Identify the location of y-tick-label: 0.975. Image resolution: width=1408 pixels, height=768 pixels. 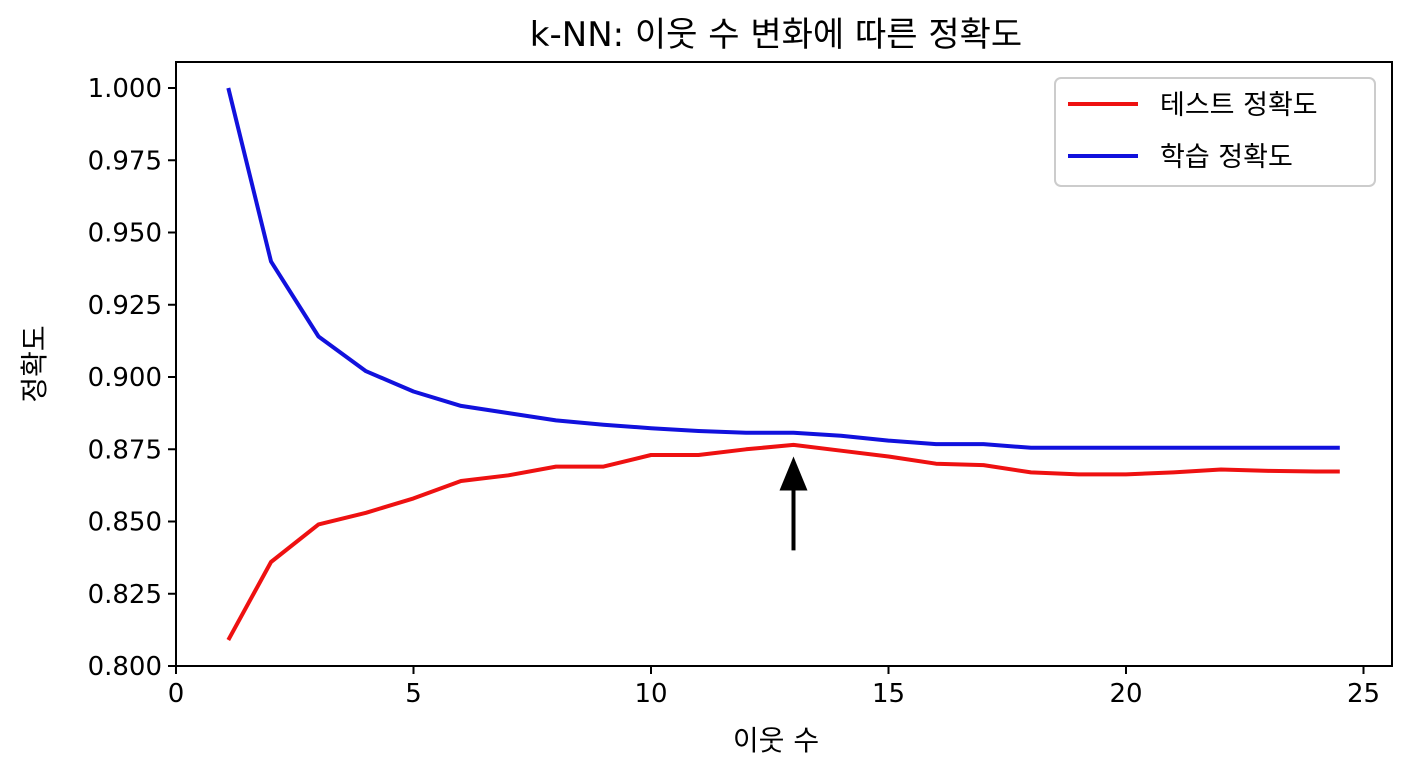
(125, 161).